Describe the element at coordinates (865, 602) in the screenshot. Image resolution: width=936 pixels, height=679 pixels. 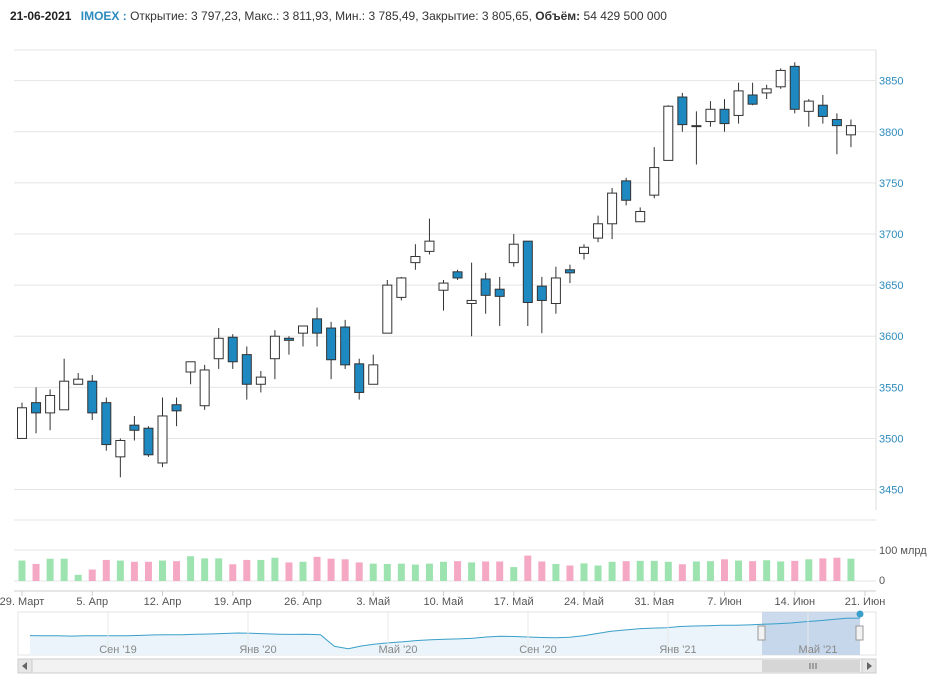
I see `x-tick-label: 21. Июн` at that location.